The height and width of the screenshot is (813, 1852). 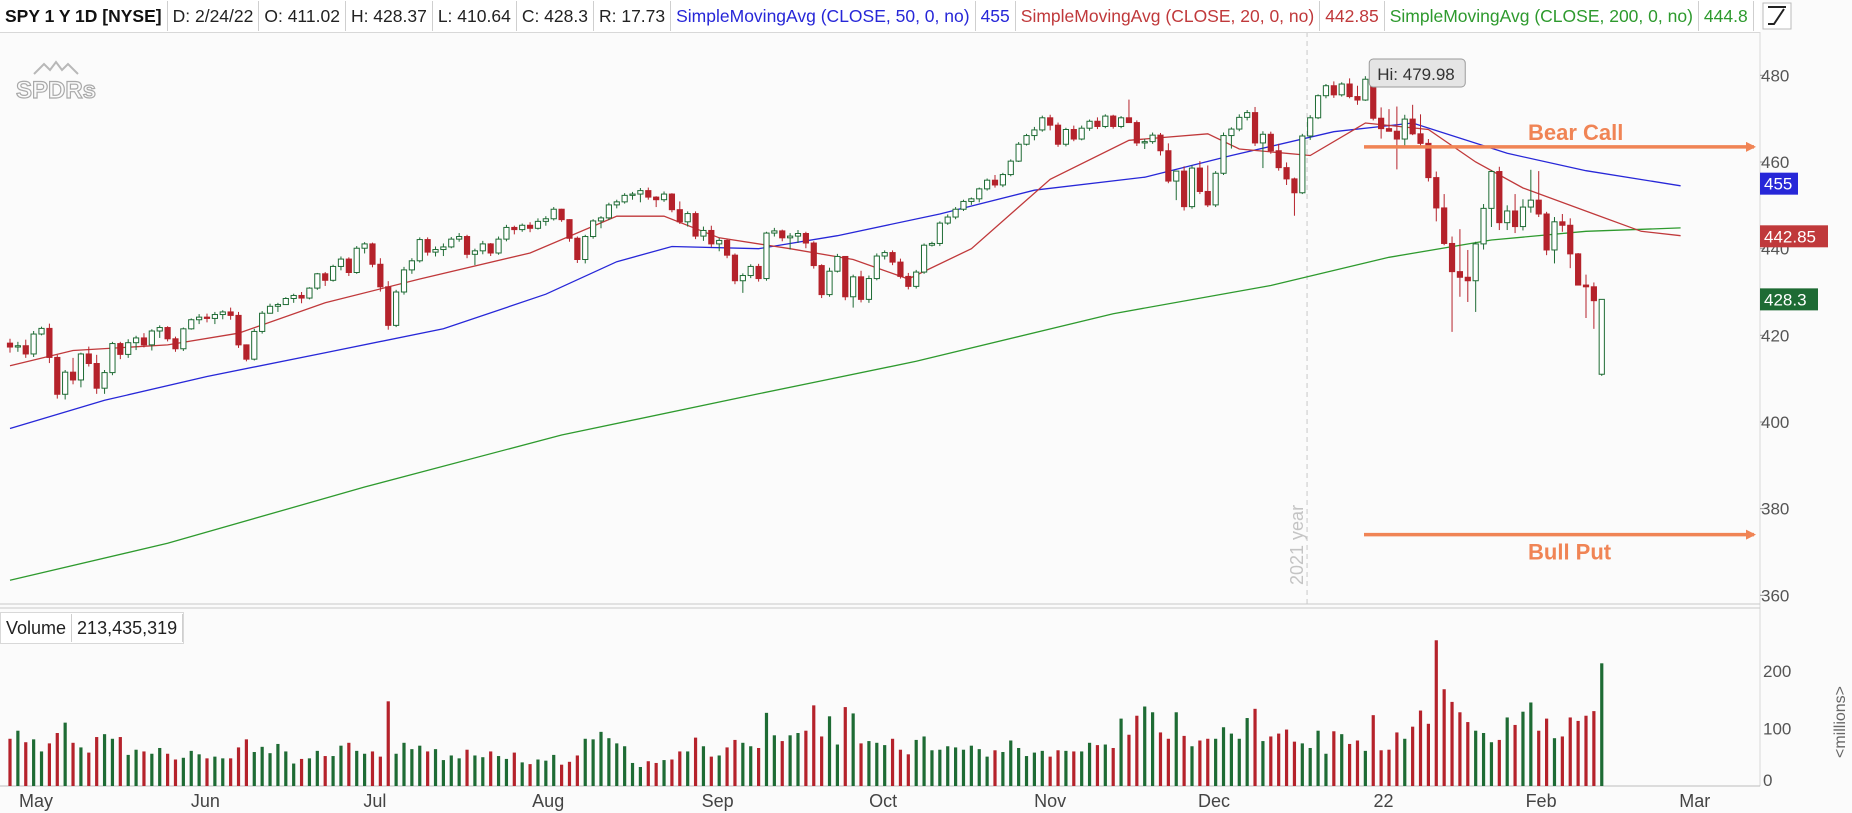 What do you see at coordinates (823, 16) in the screenshot?
I see `sma50-study-label: SimpleMovingAvg (CLOSE, 50, 0, no)` at bounding box center [823, 16].